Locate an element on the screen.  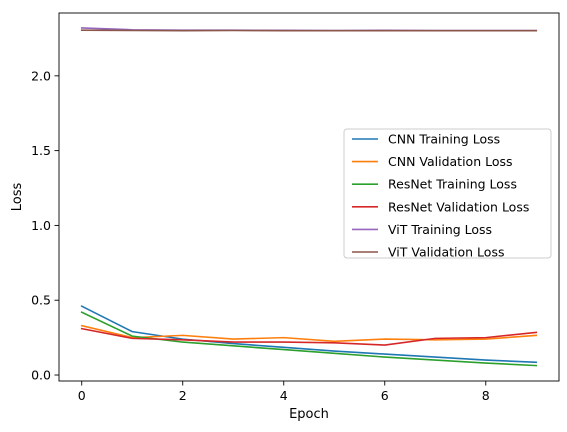
y-axis: 0.0 0.5 1.0 1.5 2.0 is located at coordinates (45, 225).